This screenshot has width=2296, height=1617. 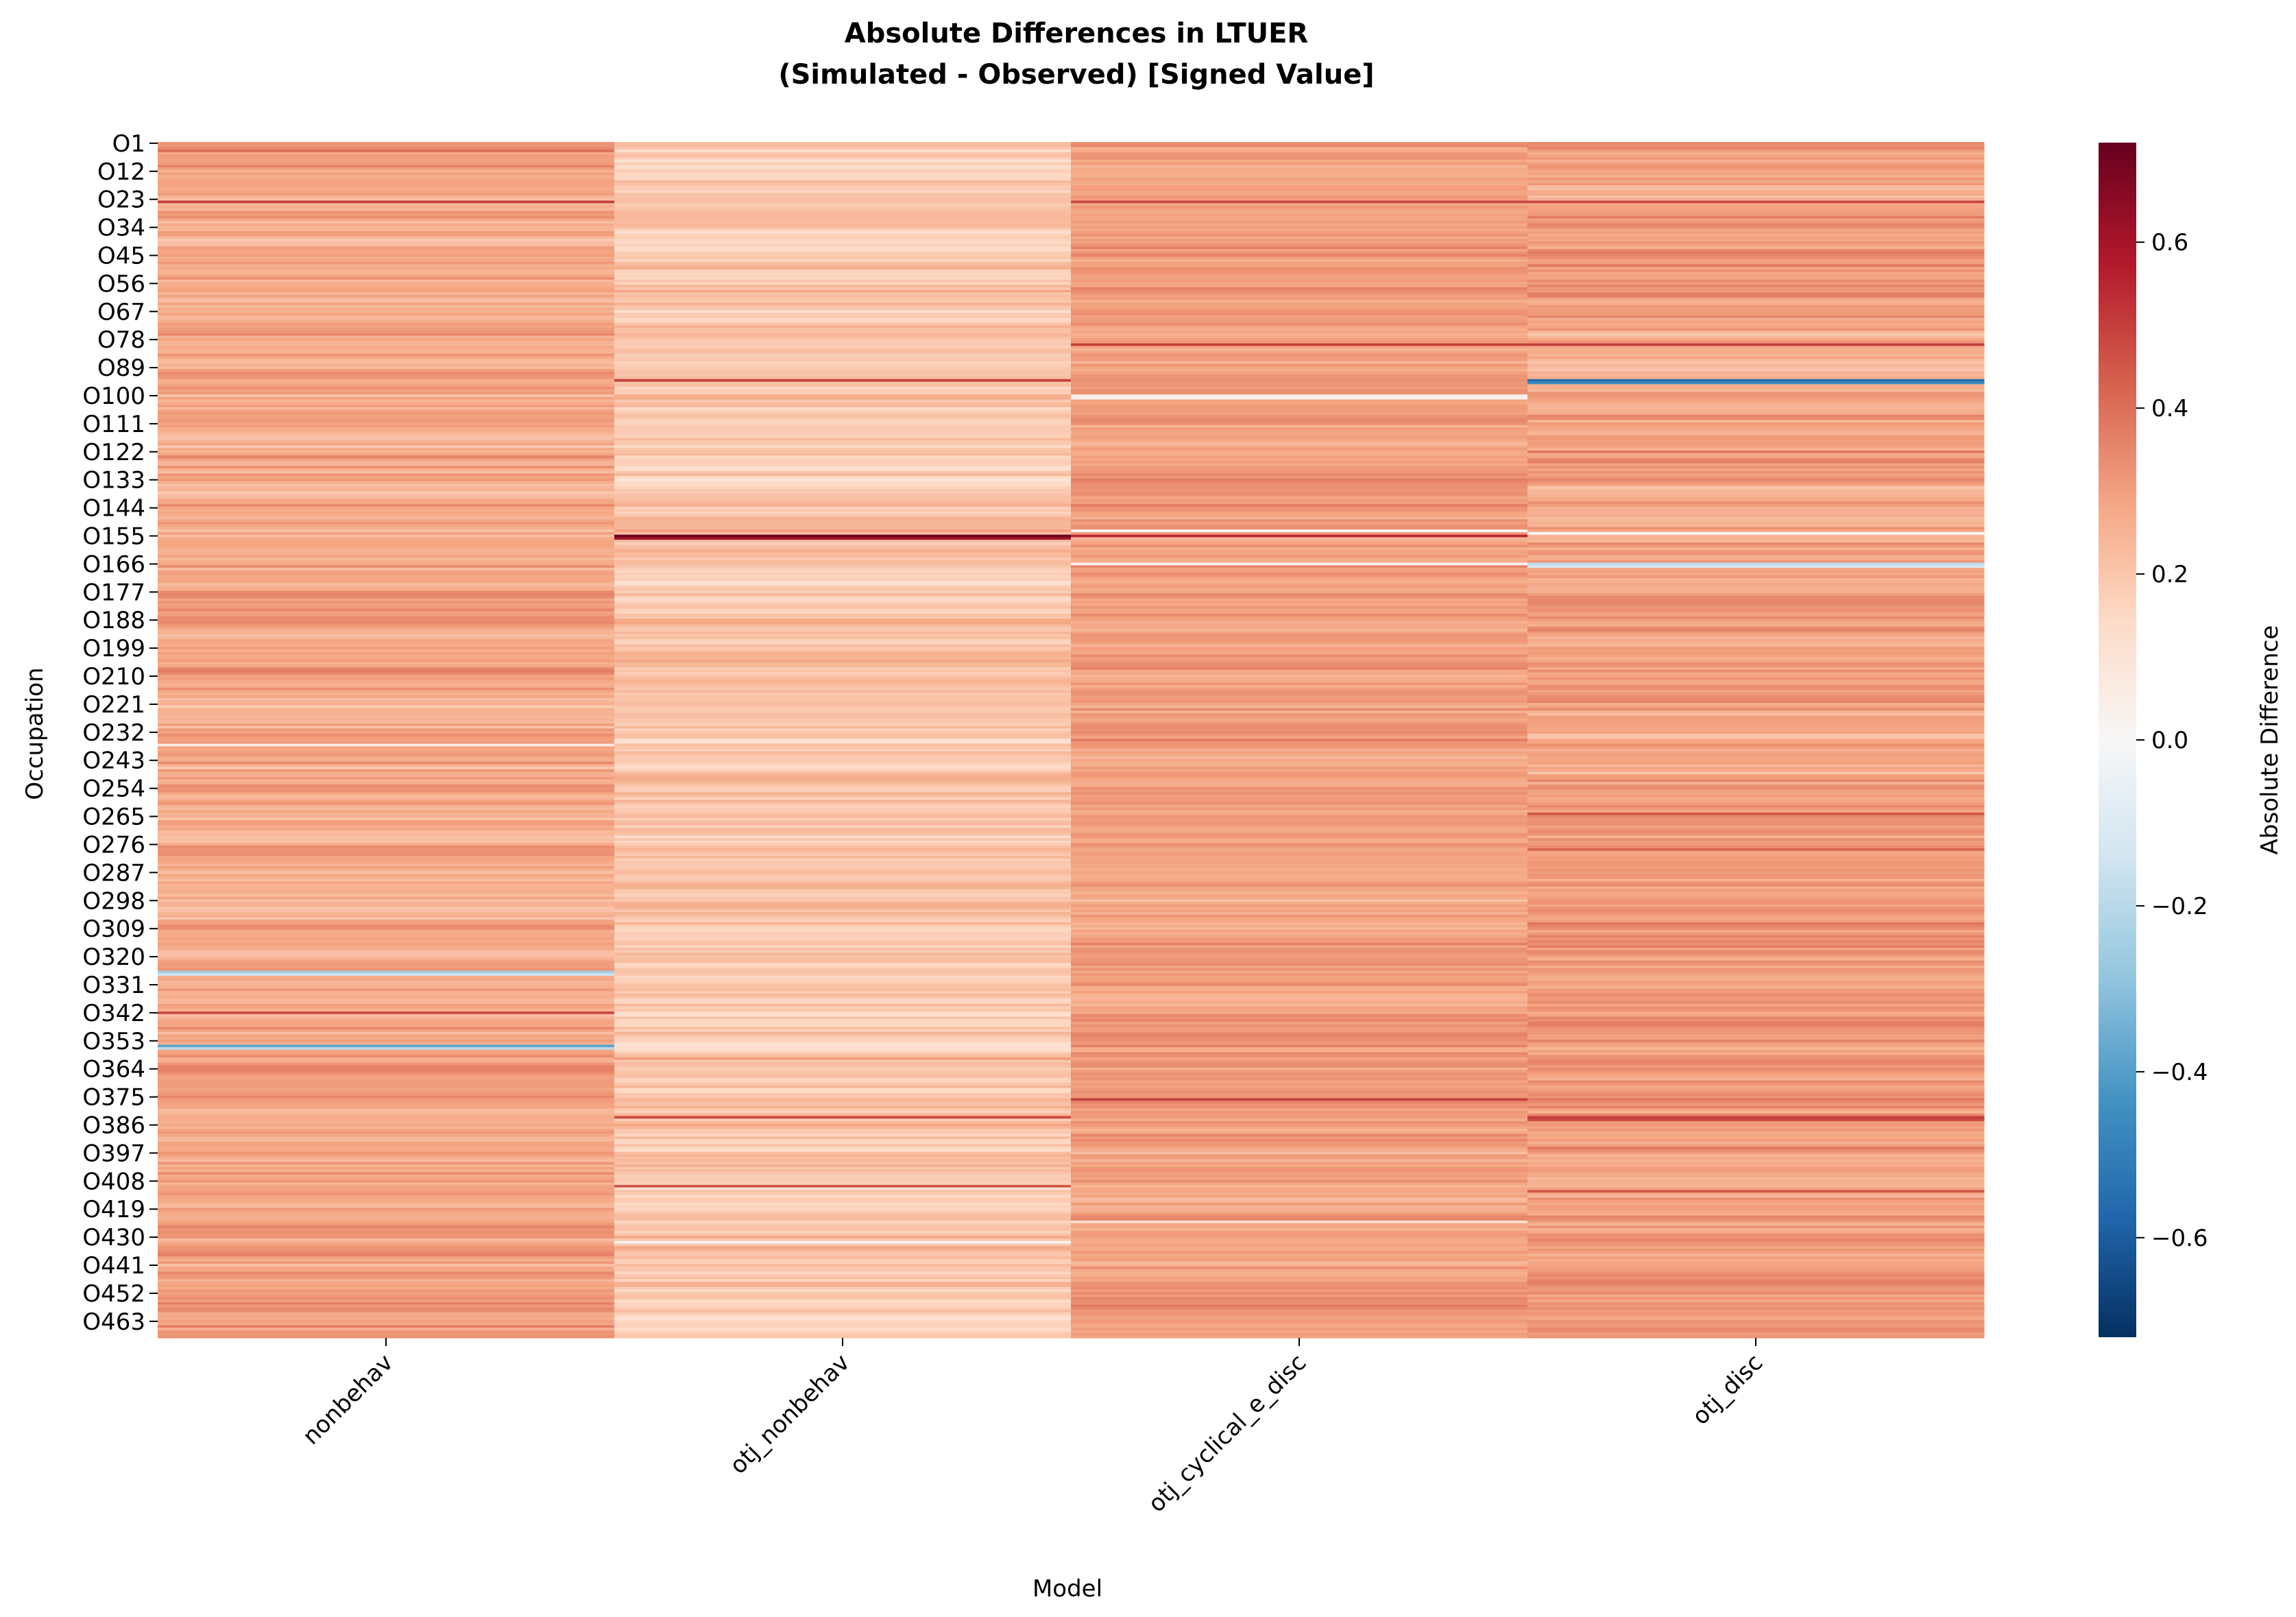 What do you see at coordinates (121, 256) in the screenshot?
I see `y-tick-label: O45` at bounding box center [121, 256].